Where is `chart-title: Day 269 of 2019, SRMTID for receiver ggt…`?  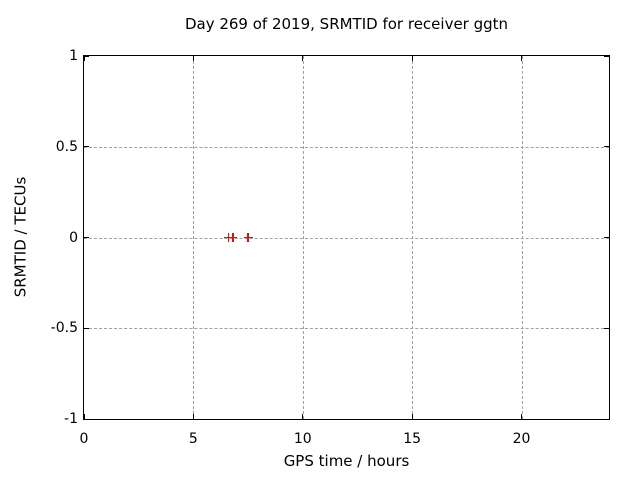 chart-title: Day 269 of 2019, SRMTID for receiver ggt… is located at coordinates (346, 24).